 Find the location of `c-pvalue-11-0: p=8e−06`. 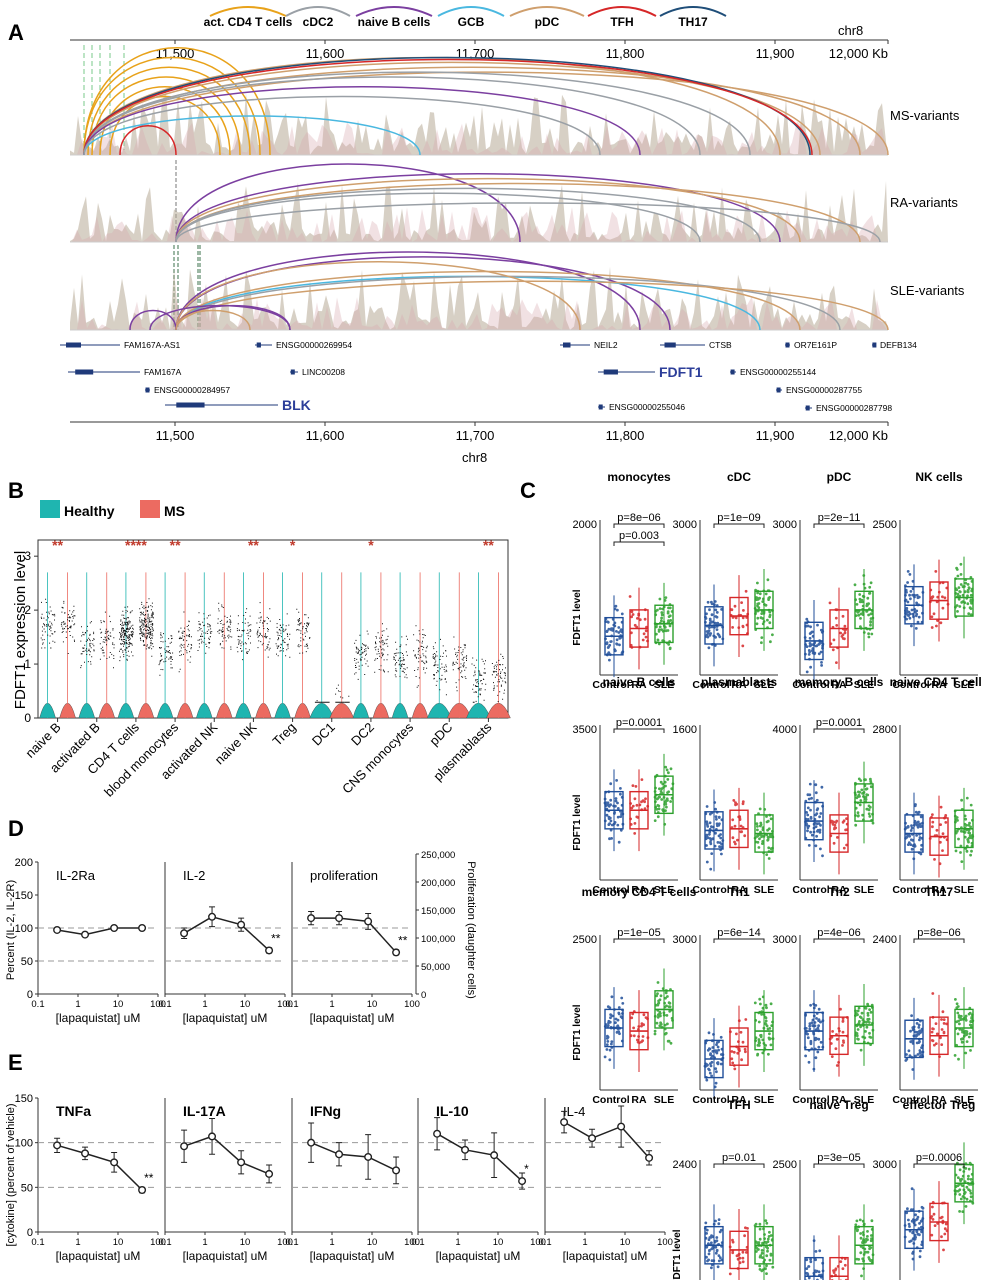

c-pvalue-11-0: p=8e−06 is located at coordinates (938, 933).